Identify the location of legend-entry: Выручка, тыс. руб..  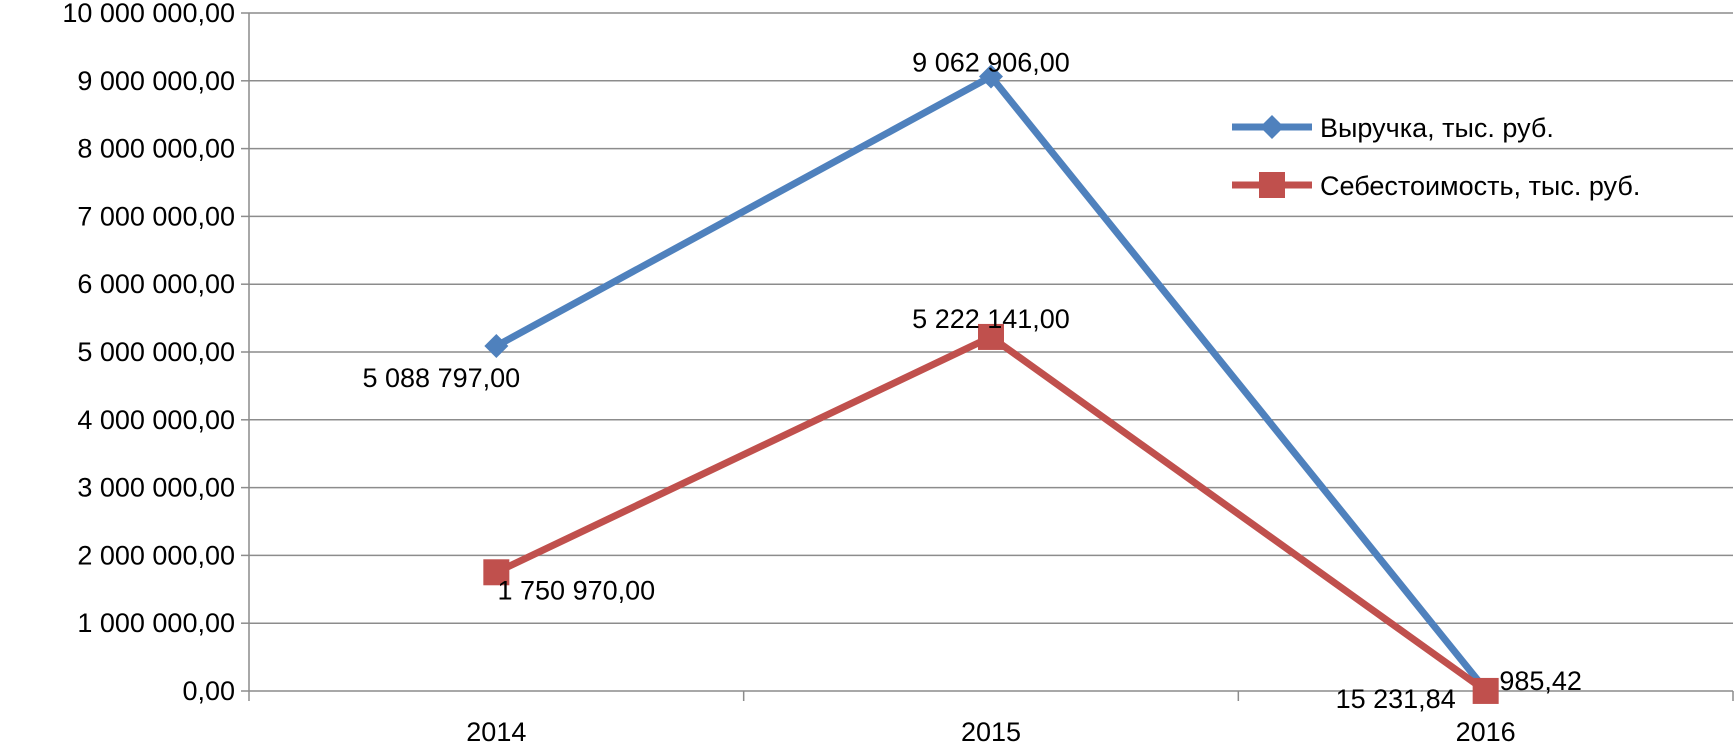
(1393, 128).